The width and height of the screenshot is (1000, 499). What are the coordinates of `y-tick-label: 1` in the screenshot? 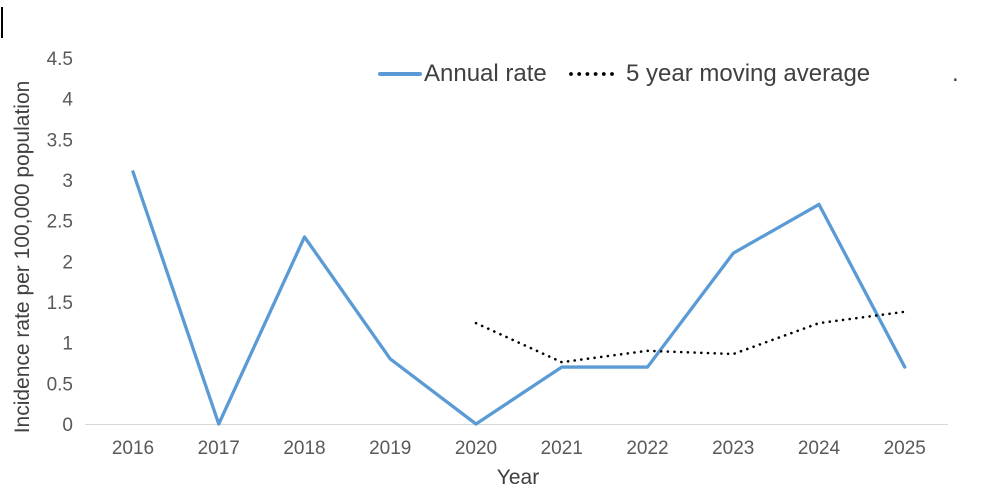 It's located at (67, 344).